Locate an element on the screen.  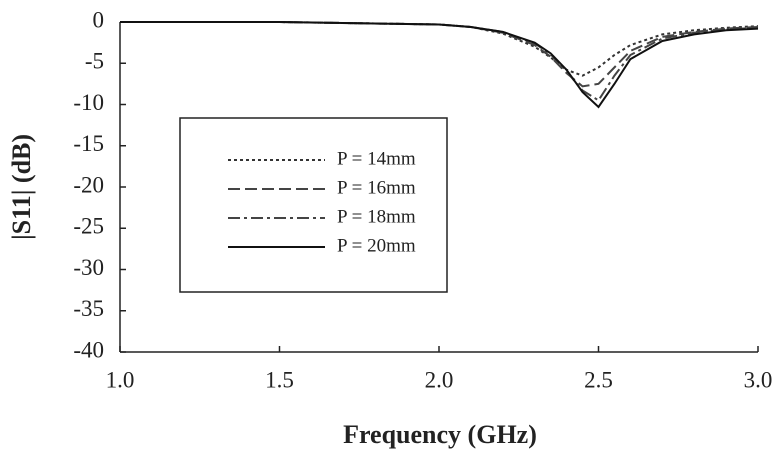
y-tick-label: -25 is located at coordinates (88, 226).